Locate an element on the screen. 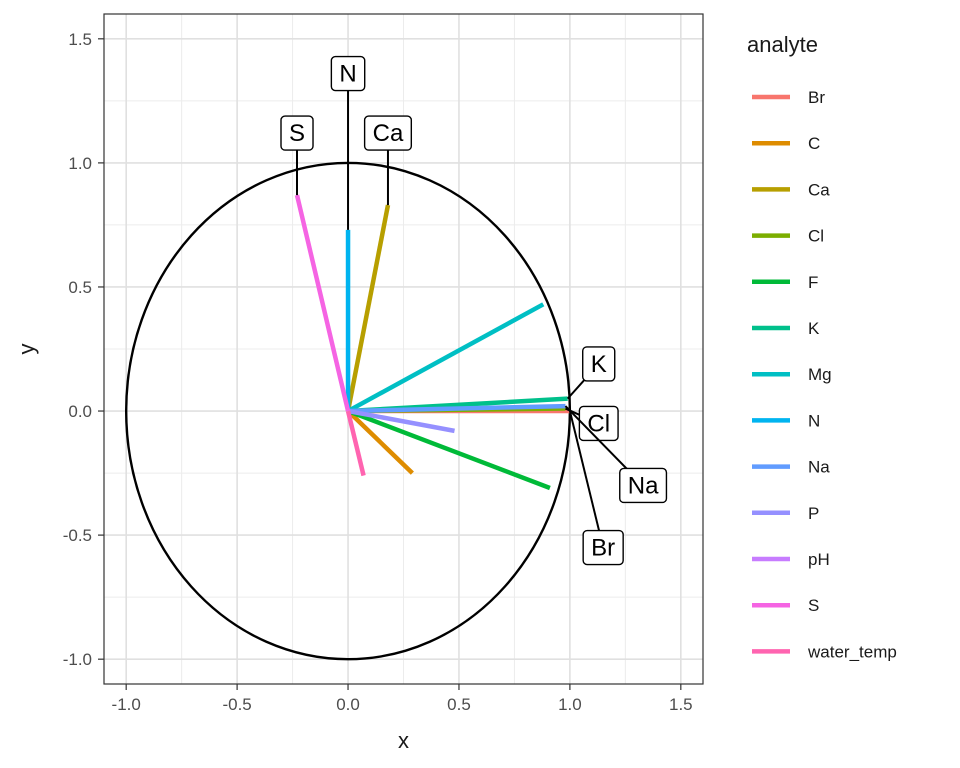 This screenshot has width=960, height=768. annotation-box-k is located at coordinates (599, 364).